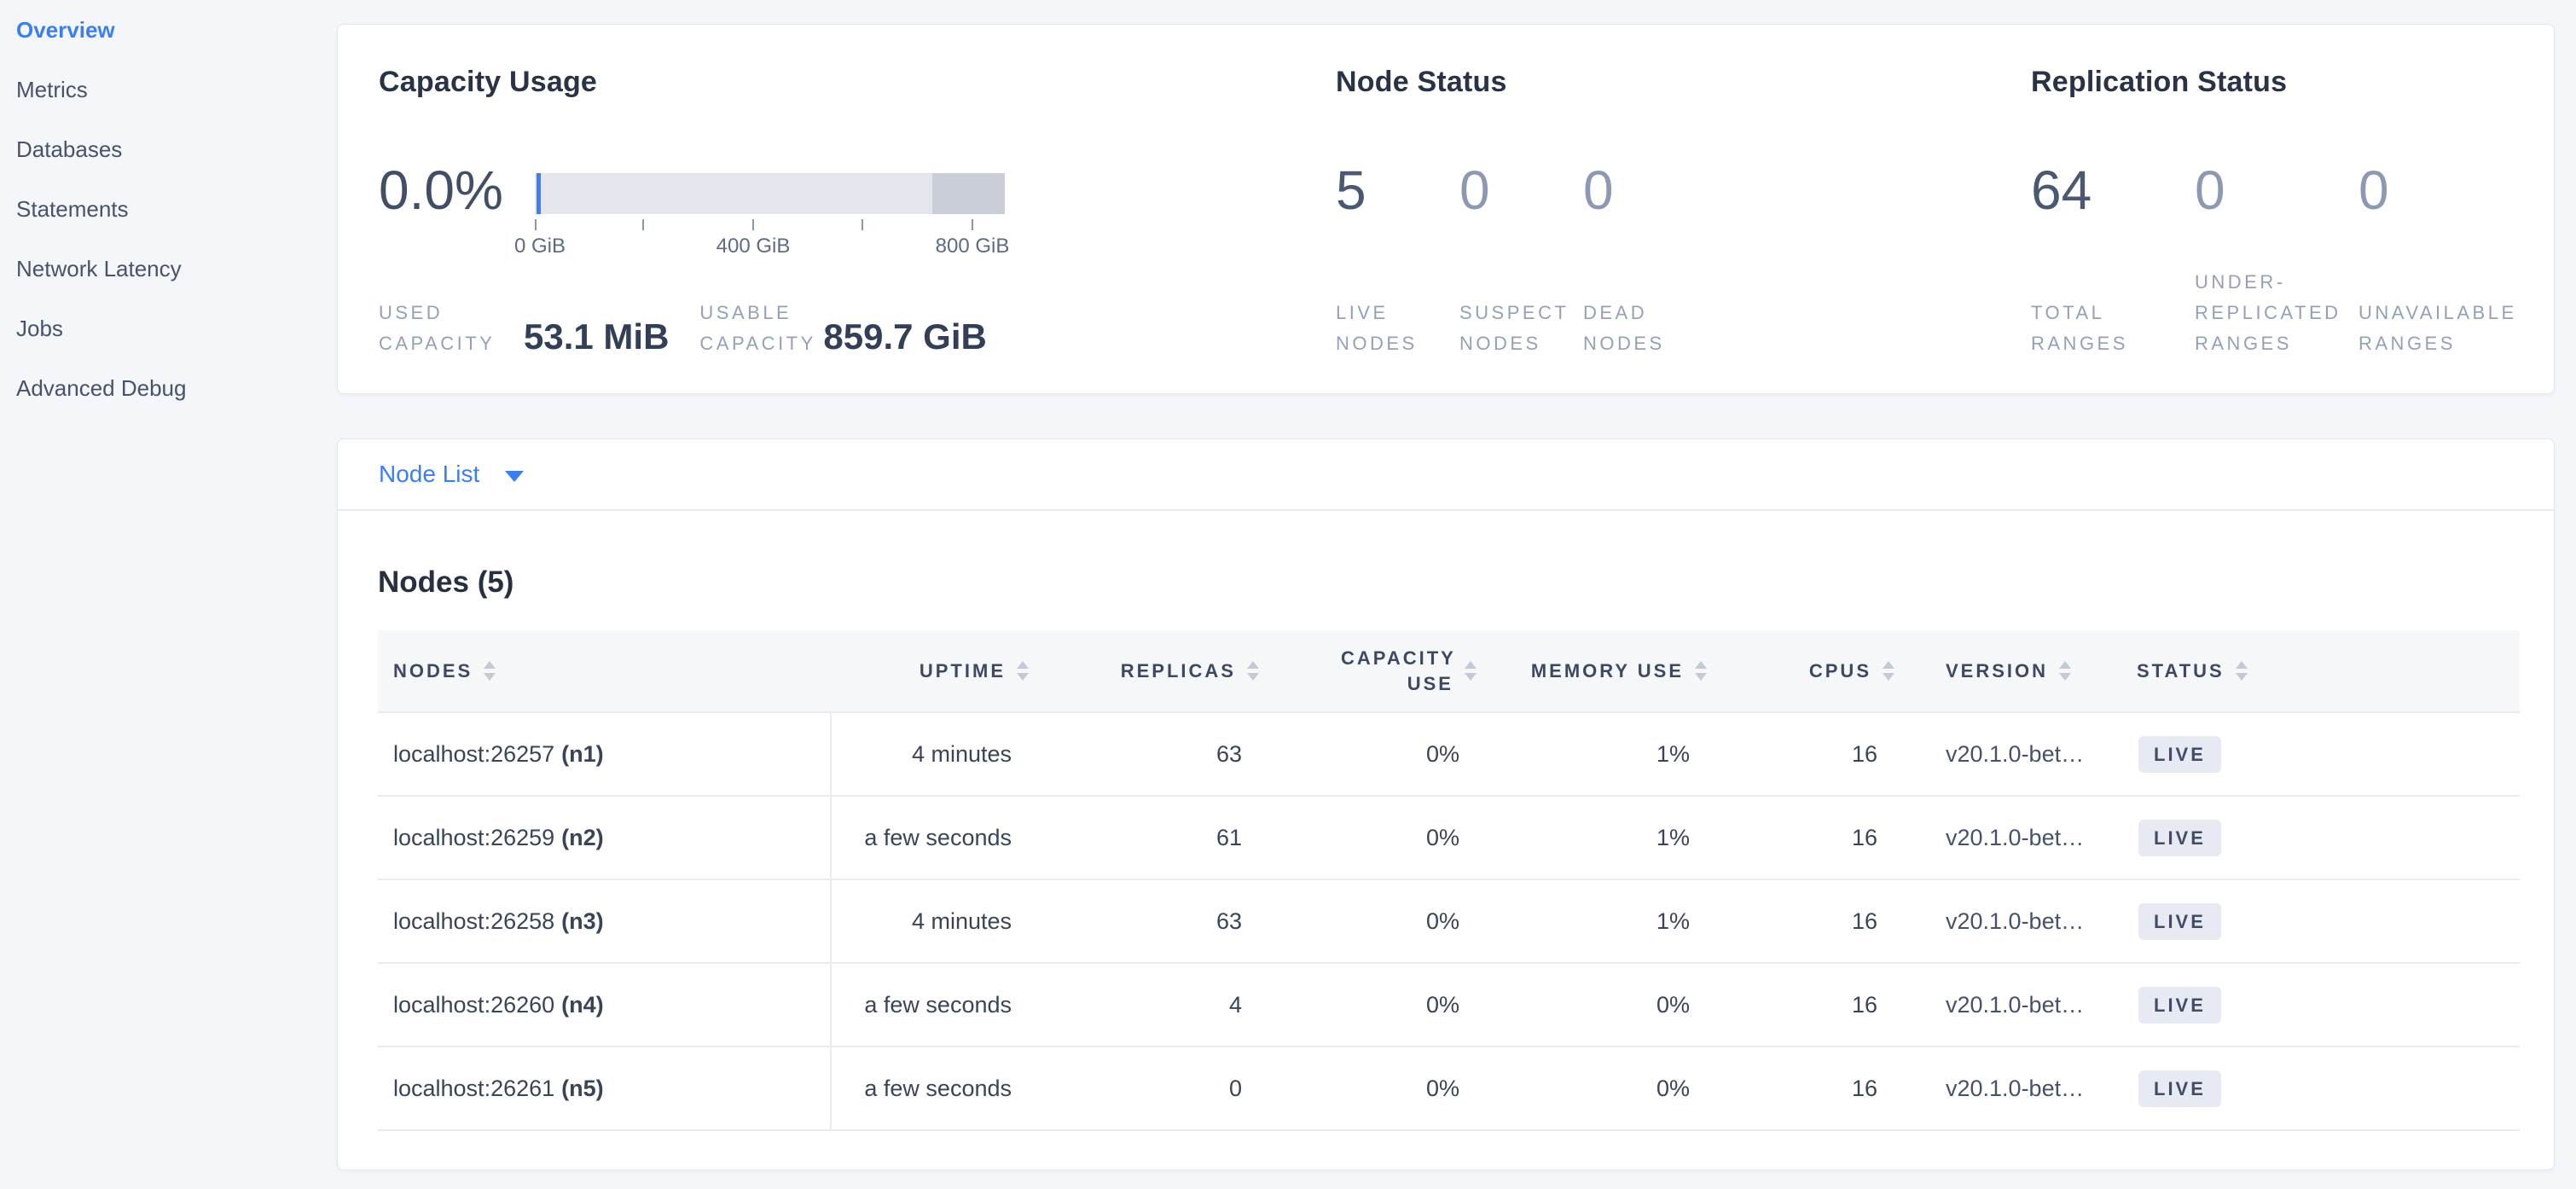 This screenshot has height=1189, width=2576. I want to click on usable-capacity-metric: USABLE CAPACITY 859.7 GiB, so click(842, 328).